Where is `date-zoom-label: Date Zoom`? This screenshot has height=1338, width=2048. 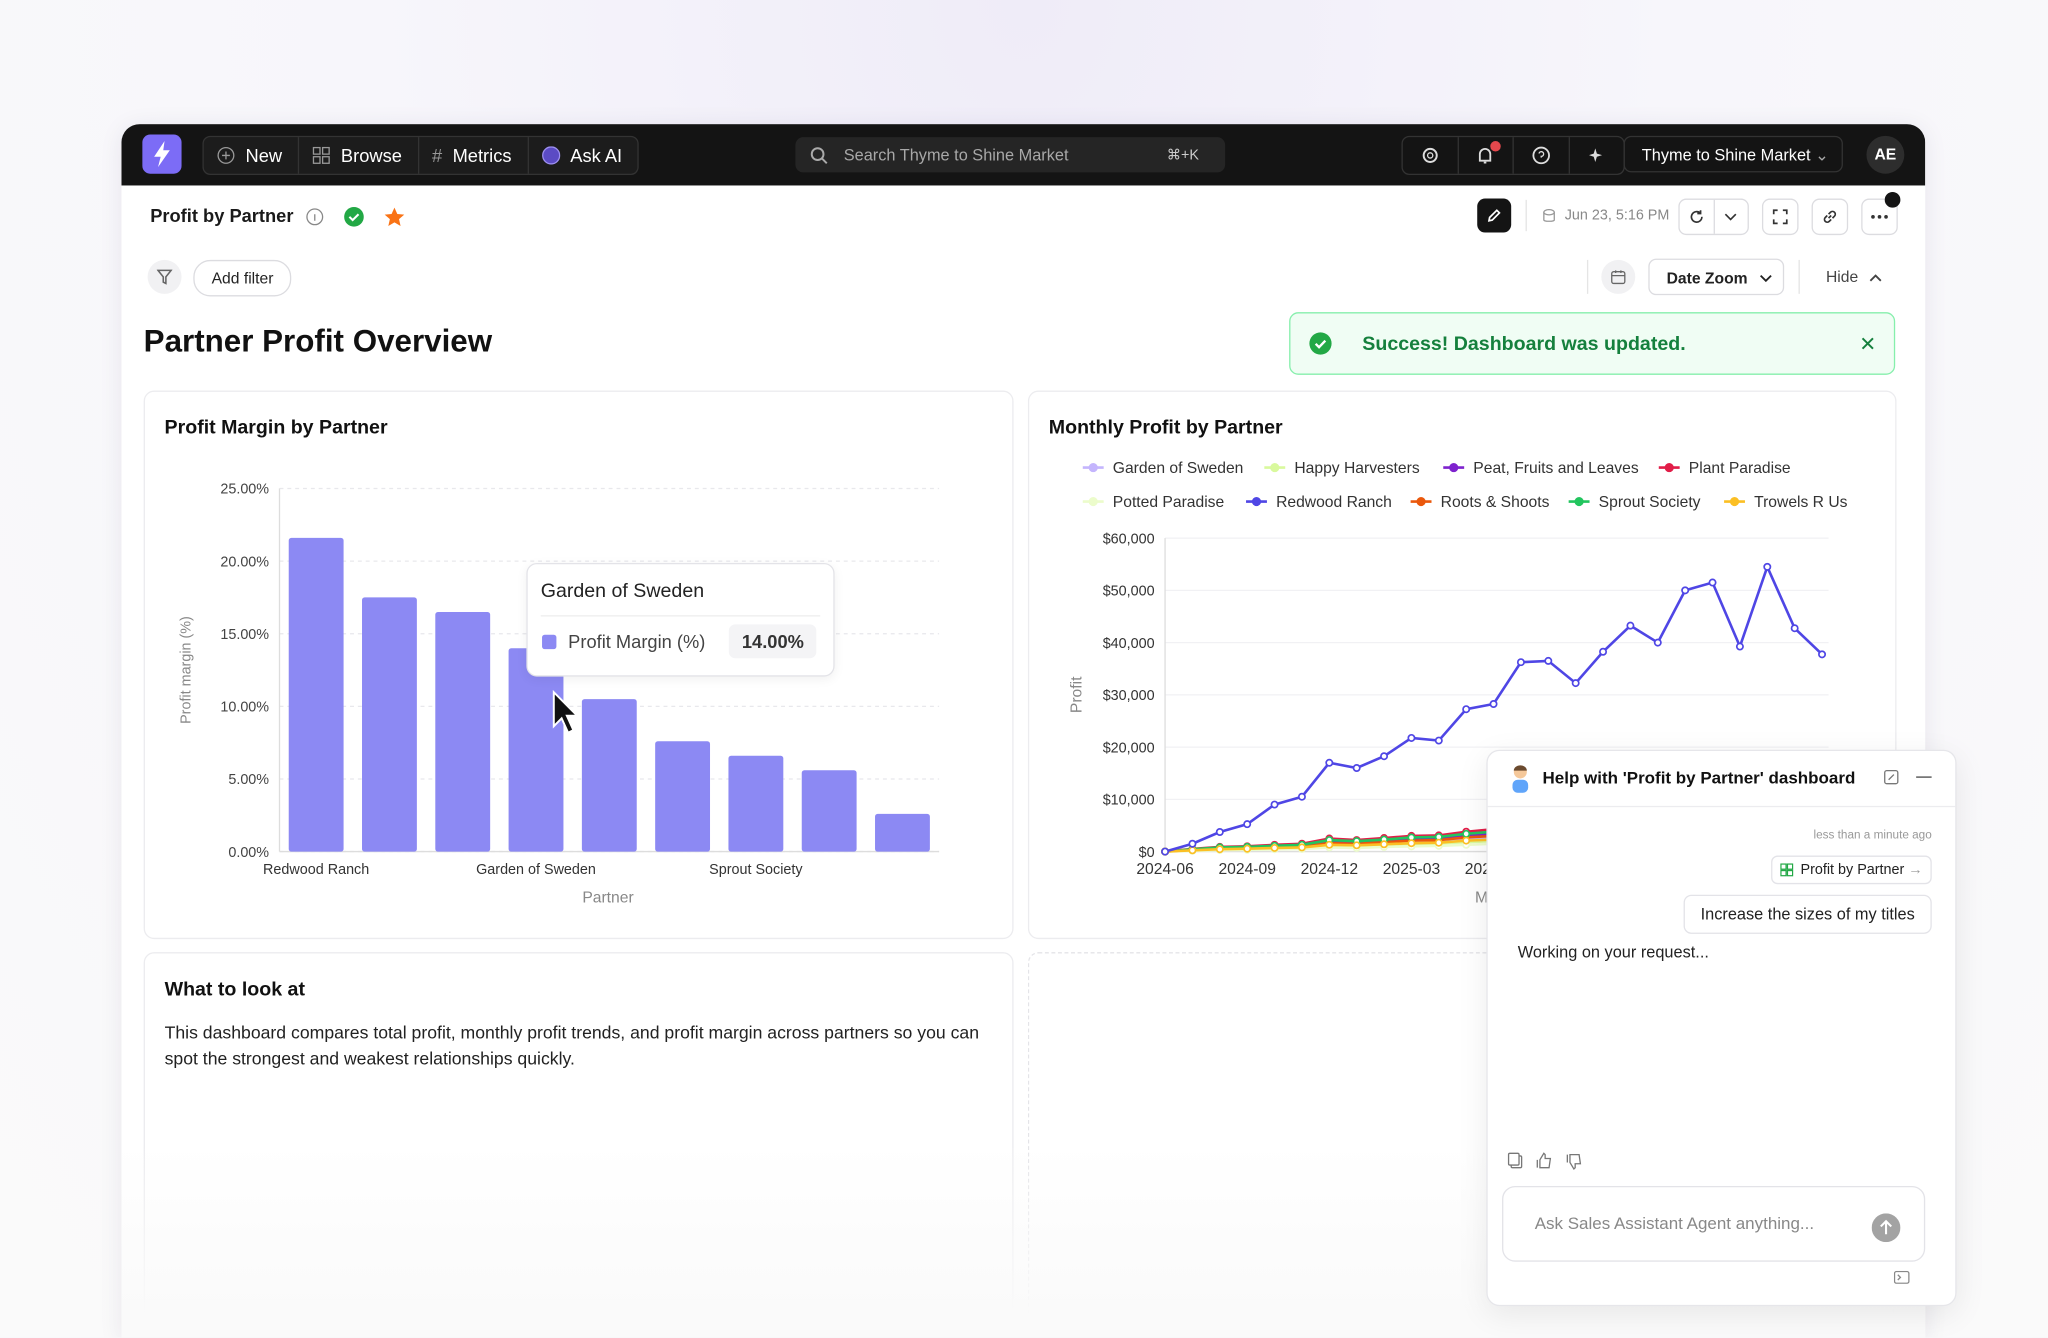
date-zoom-label: Date Zoom is located at coordinates (1707, 278).